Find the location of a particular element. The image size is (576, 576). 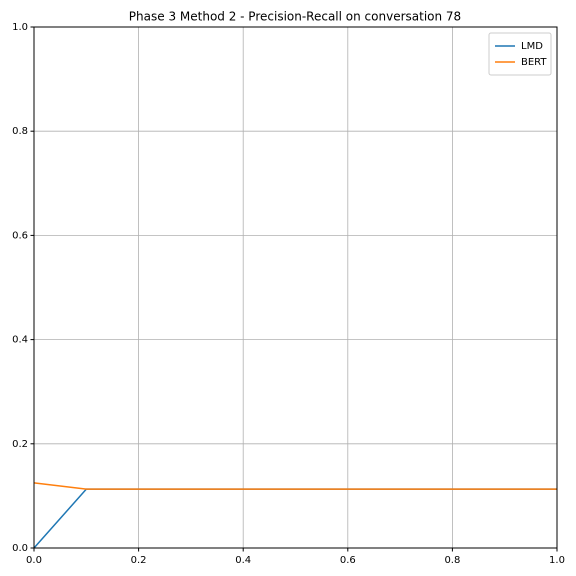

y-tick-label: 0.4 is located at coordinates (20, 340).